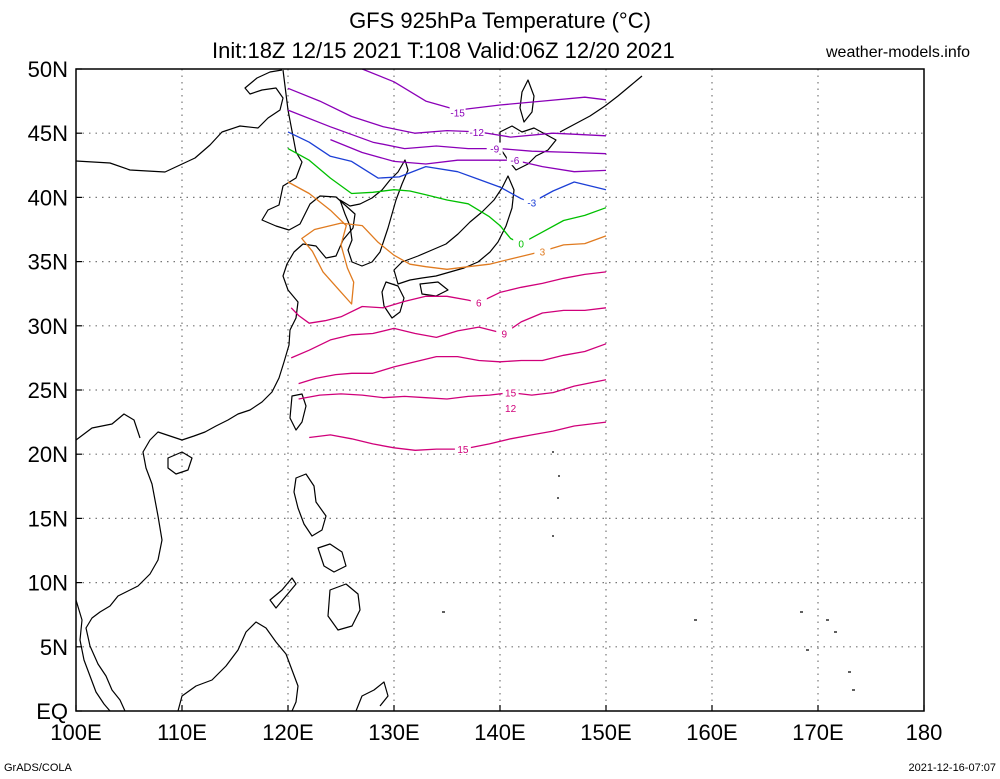  I want to click on isotherm-label: -3, so click(531, 204).